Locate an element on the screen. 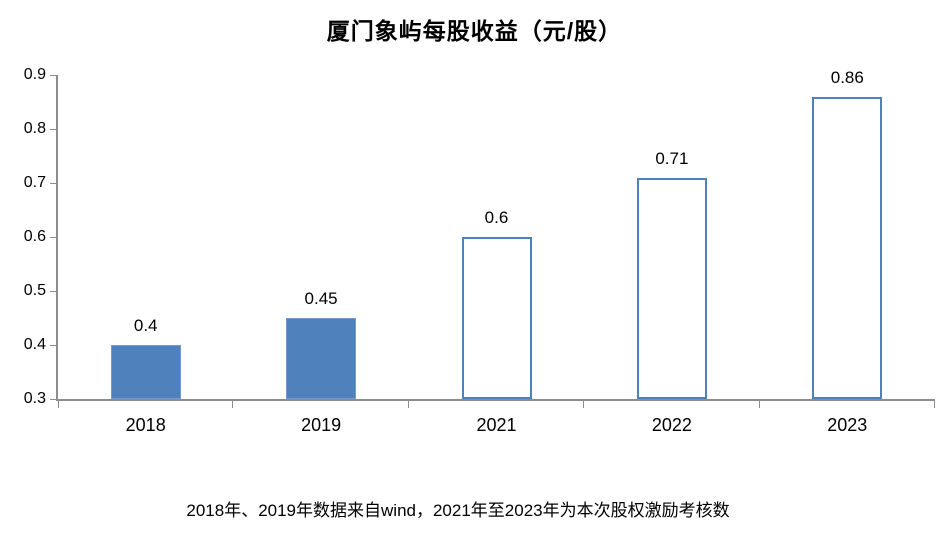  x-tick-label: 2021 is located at coordinates (496, 425).